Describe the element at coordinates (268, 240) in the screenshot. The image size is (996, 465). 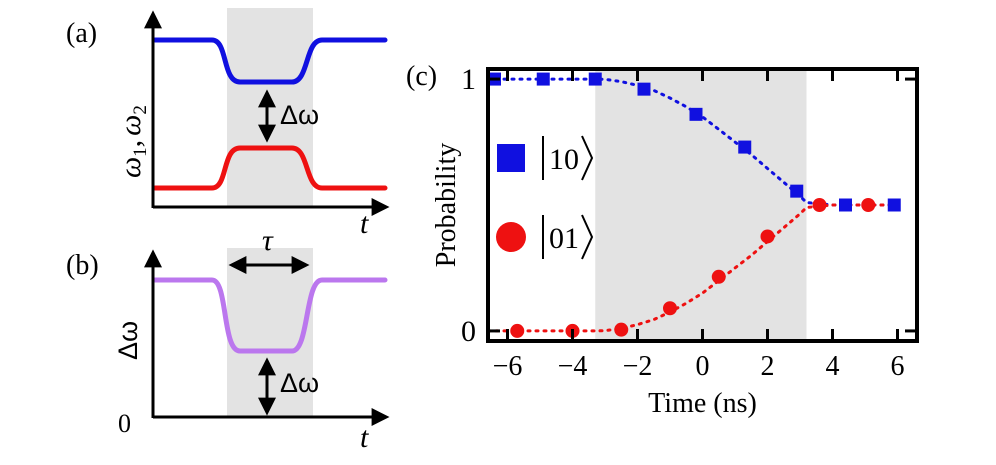
I see `panel-b-width-label: τ` at that location.